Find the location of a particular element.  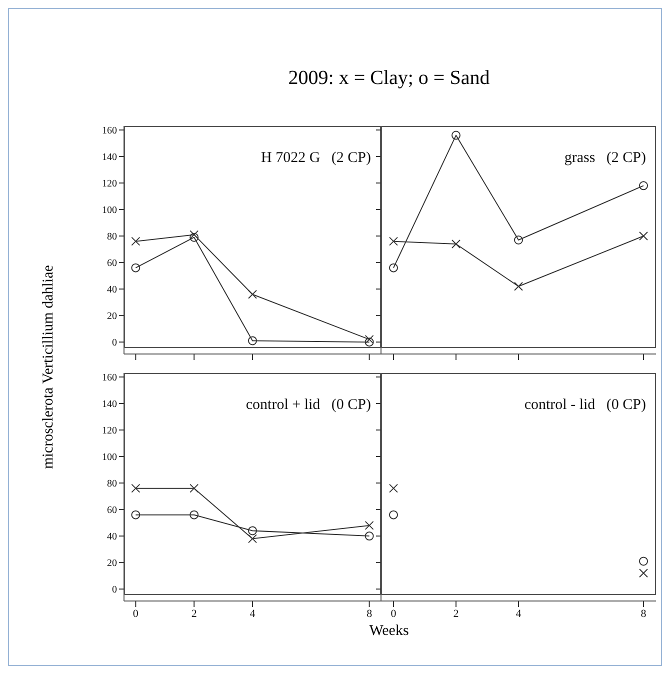

chart-title: 2009: x = Clay; o = Sand is located at coordinates (389, 78).